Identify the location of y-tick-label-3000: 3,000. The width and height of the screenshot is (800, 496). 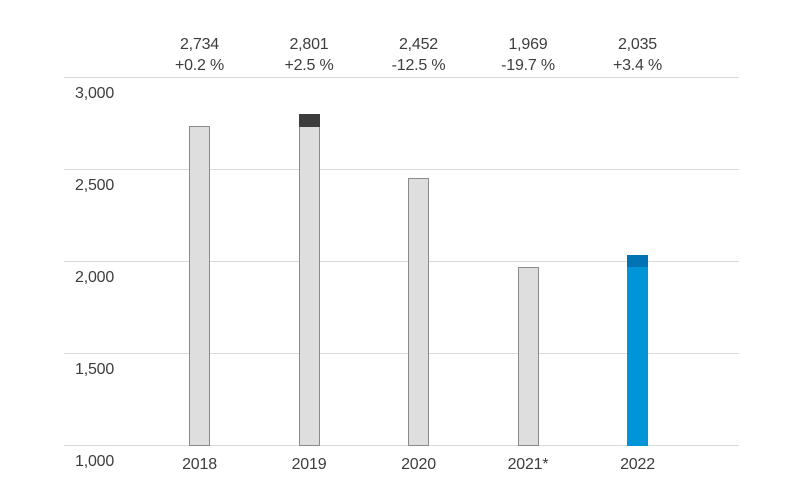
(95, 93).